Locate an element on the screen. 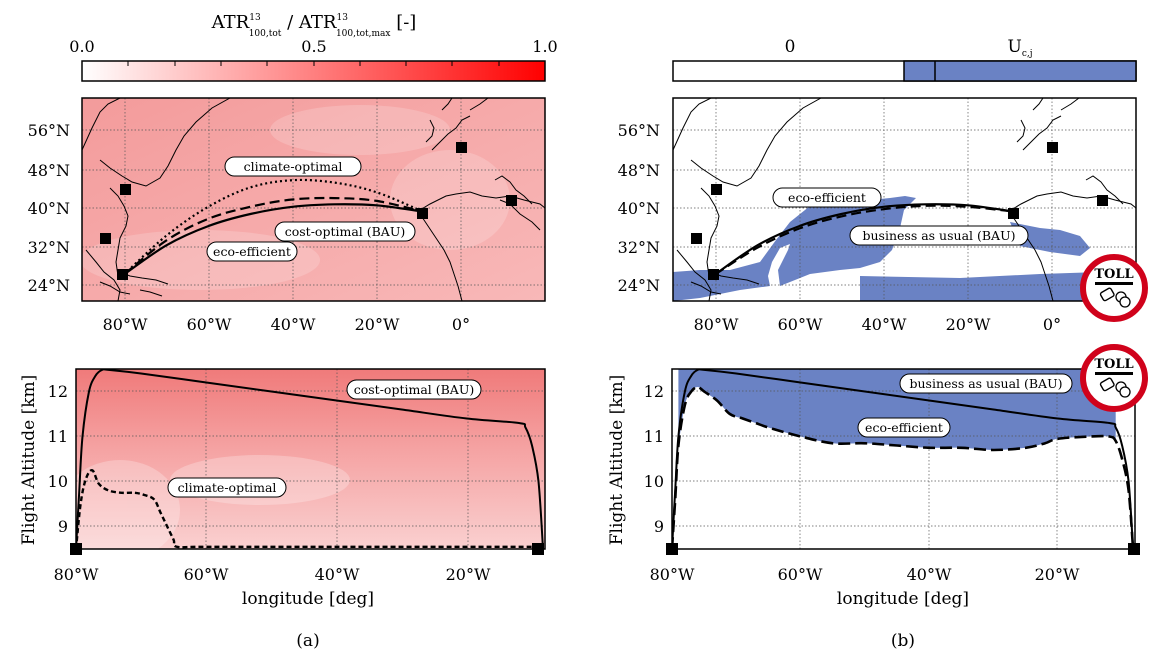 The image size is (1154, 657). map-b-frame is located at coordinates (904, 199).